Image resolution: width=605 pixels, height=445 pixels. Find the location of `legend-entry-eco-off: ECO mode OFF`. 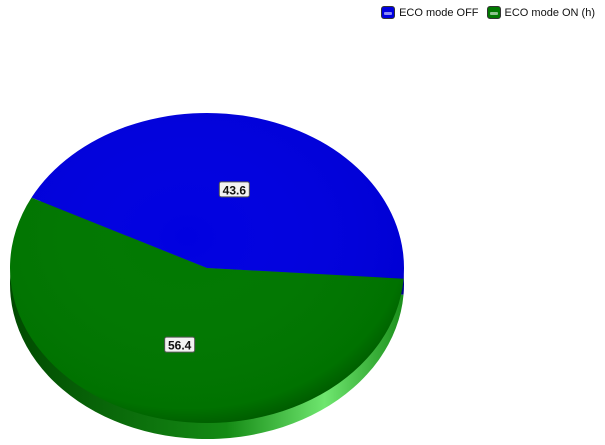

legend-entry-eco-off: ECO mode OFF is located at coordinates (430, 12).